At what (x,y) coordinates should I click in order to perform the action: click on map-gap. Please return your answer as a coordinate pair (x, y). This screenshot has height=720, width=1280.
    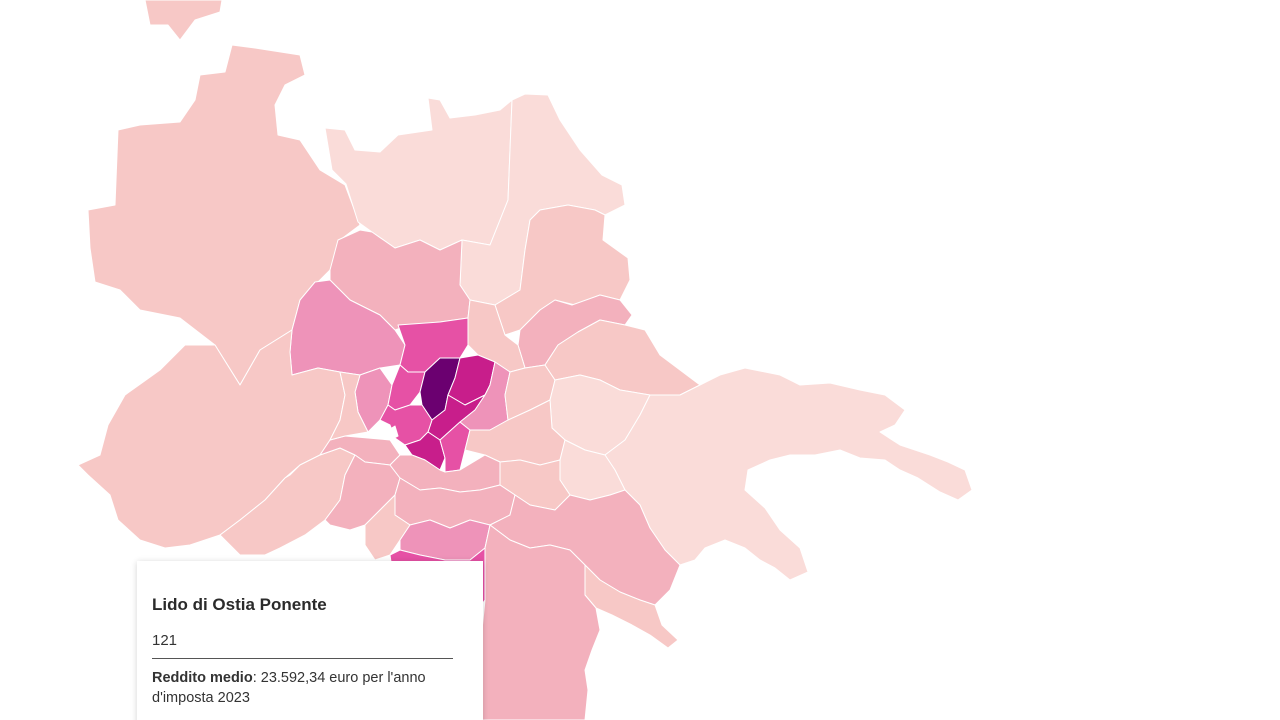
    Looking at the image, I should click on (391, 433).